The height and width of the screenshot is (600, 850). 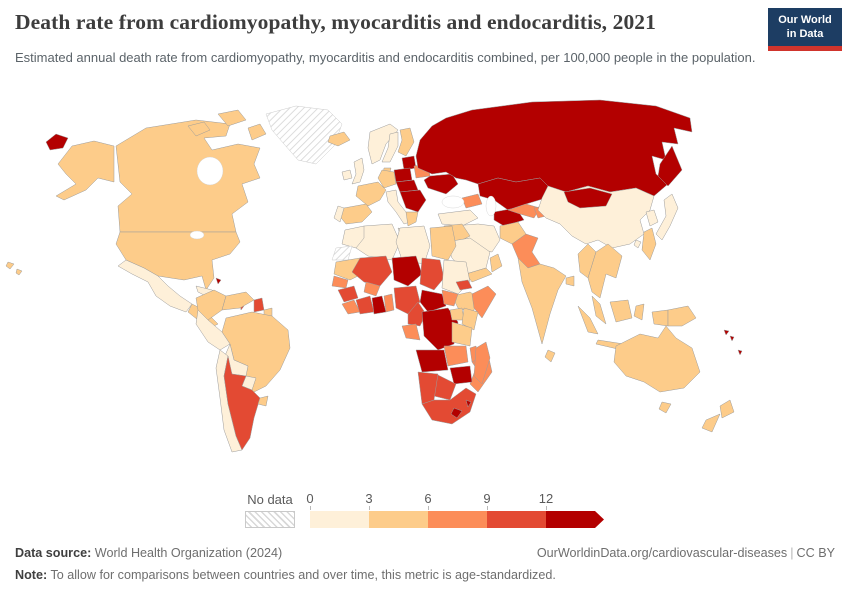 What do you see at coordinates (479, 275) in the screenshot?
I see `region-yemen` at bounding box center [479, 275].